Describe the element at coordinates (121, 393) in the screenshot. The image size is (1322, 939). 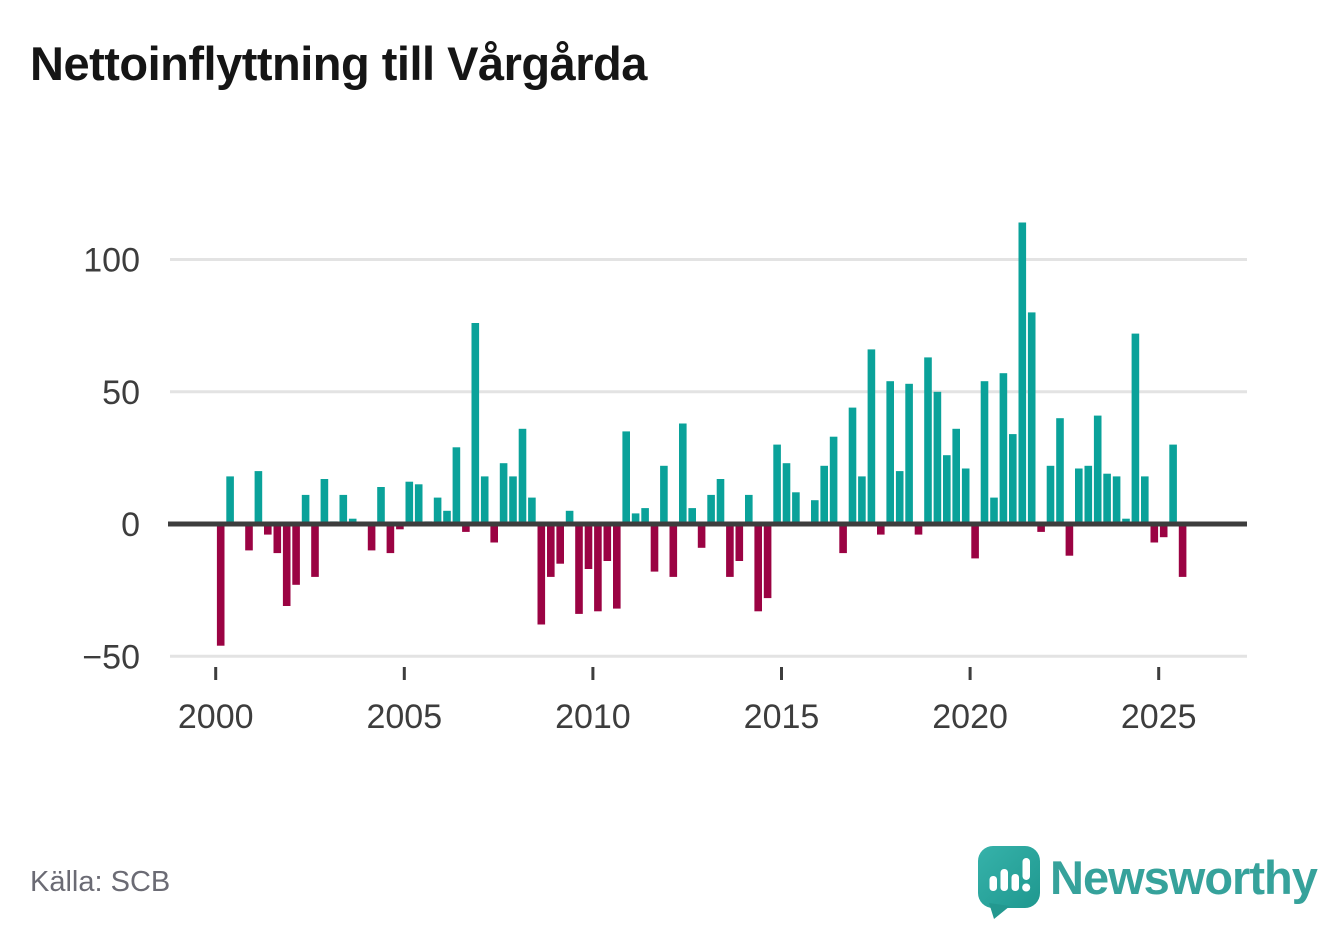
I see `y-tick-label-50: 50` at that location.